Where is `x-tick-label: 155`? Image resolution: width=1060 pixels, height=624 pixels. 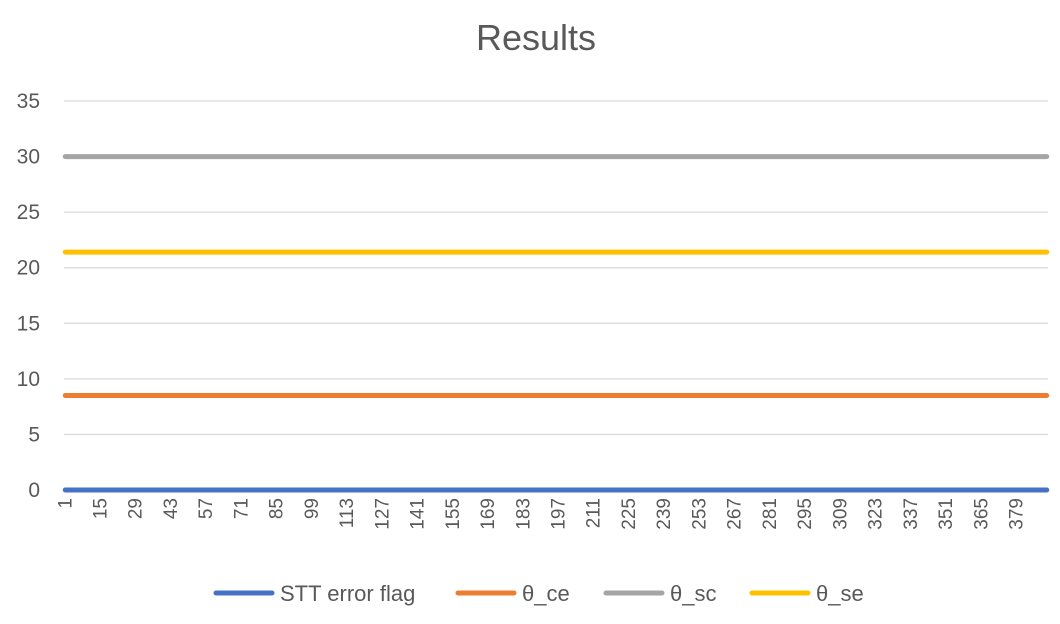 x-tick-label: 155 is located at coordinates (453, 514).